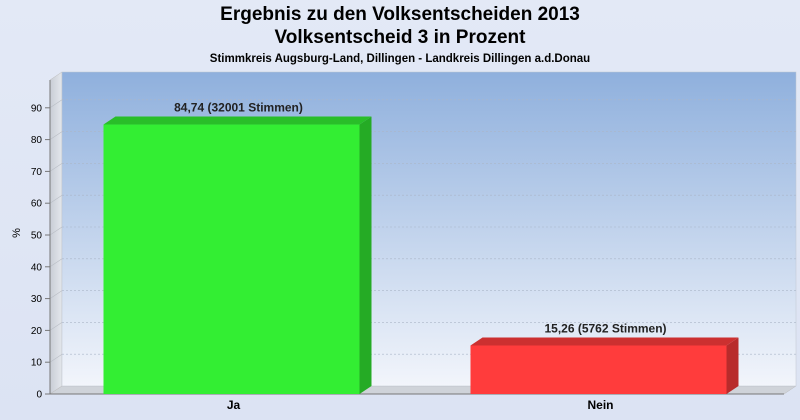  Describe the element at coordinates (598, 369) in the screenshot. I see `bar-front` at that location.